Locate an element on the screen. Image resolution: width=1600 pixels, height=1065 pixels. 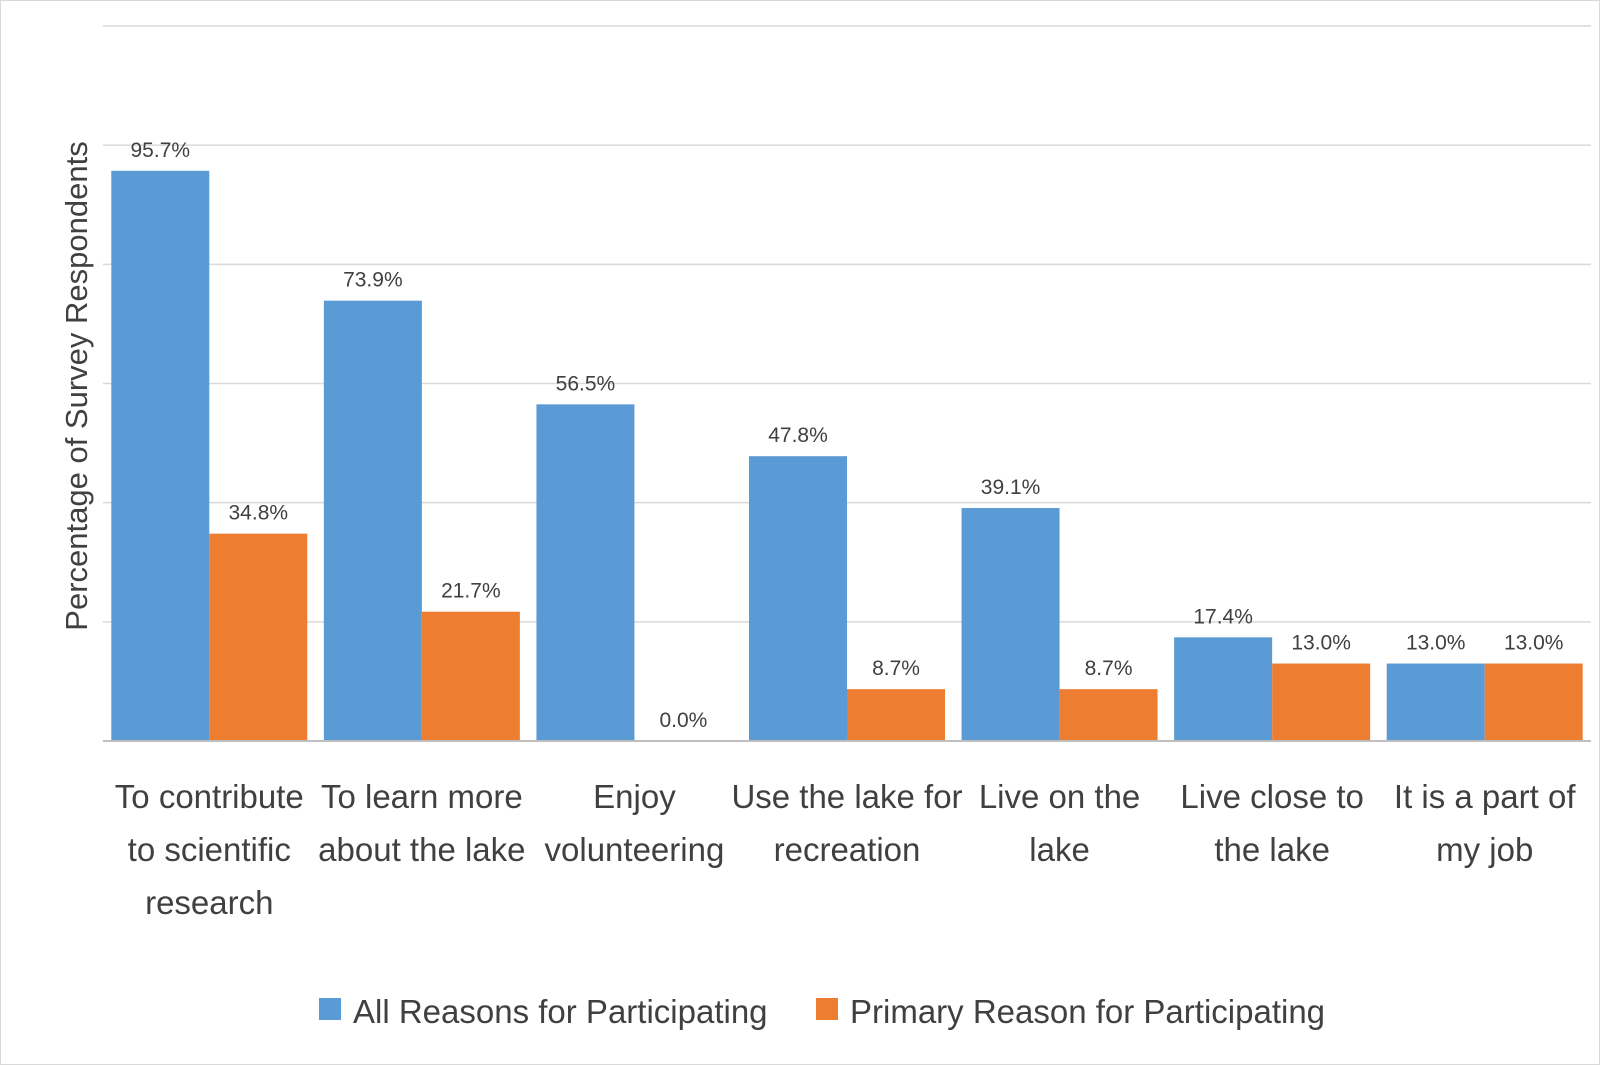
legend-swatch-primary-reason is located at coordinates (827, 1009).